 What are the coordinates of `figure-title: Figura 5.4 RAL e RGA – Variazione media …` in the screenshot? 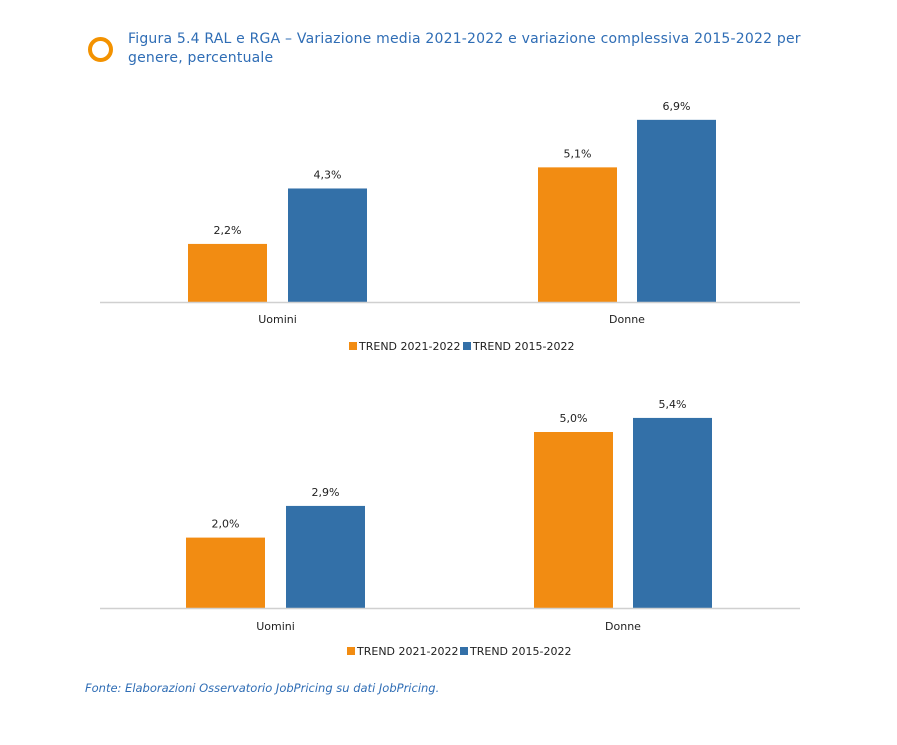 It's located at (464, 48).